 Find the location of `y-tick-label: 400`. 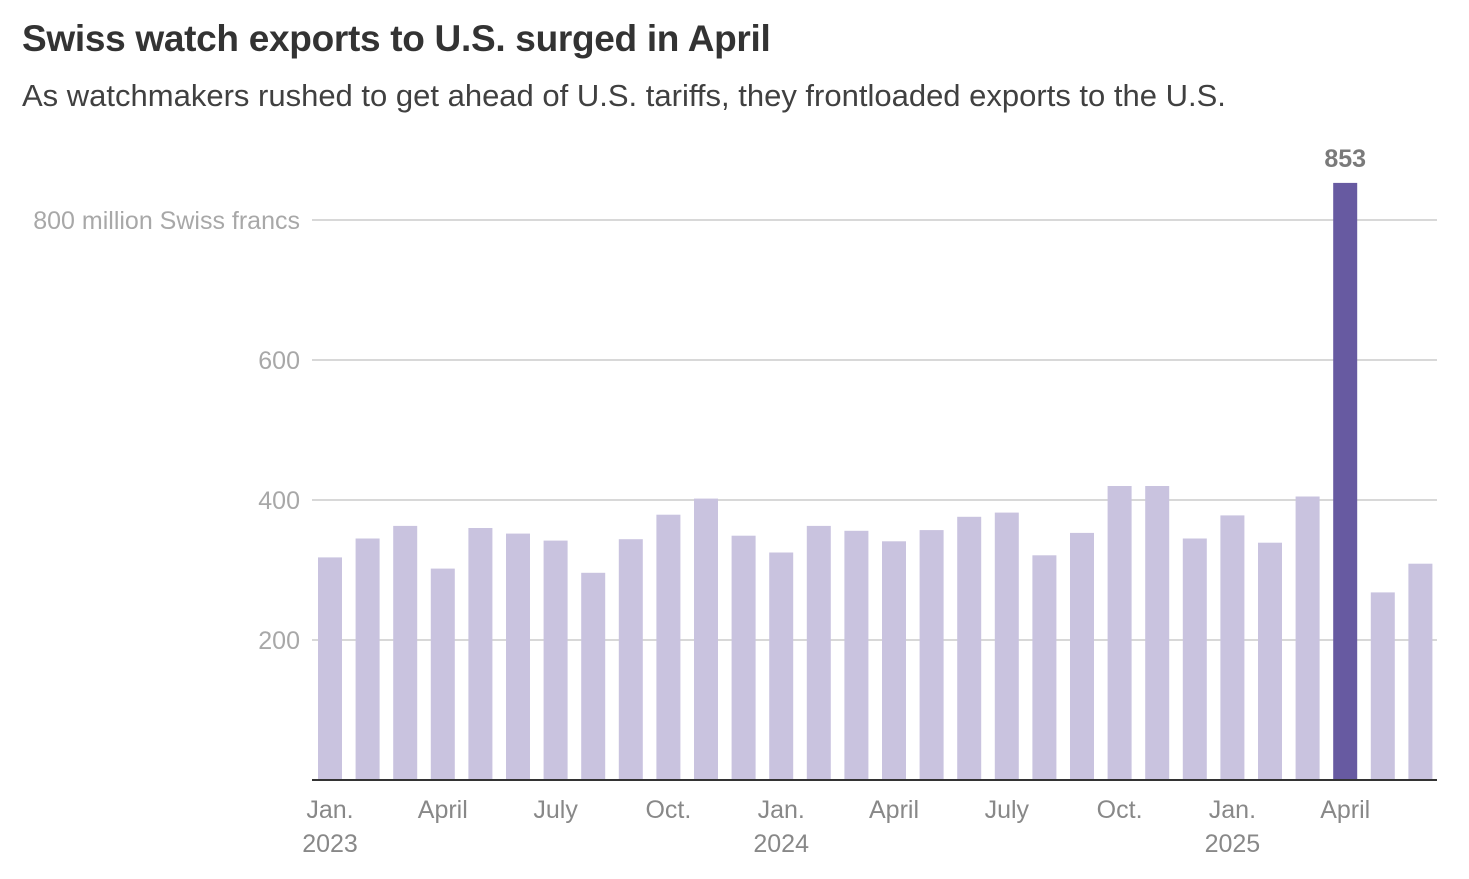

y-tick-label: 400 is located at coordinates (279, 501).